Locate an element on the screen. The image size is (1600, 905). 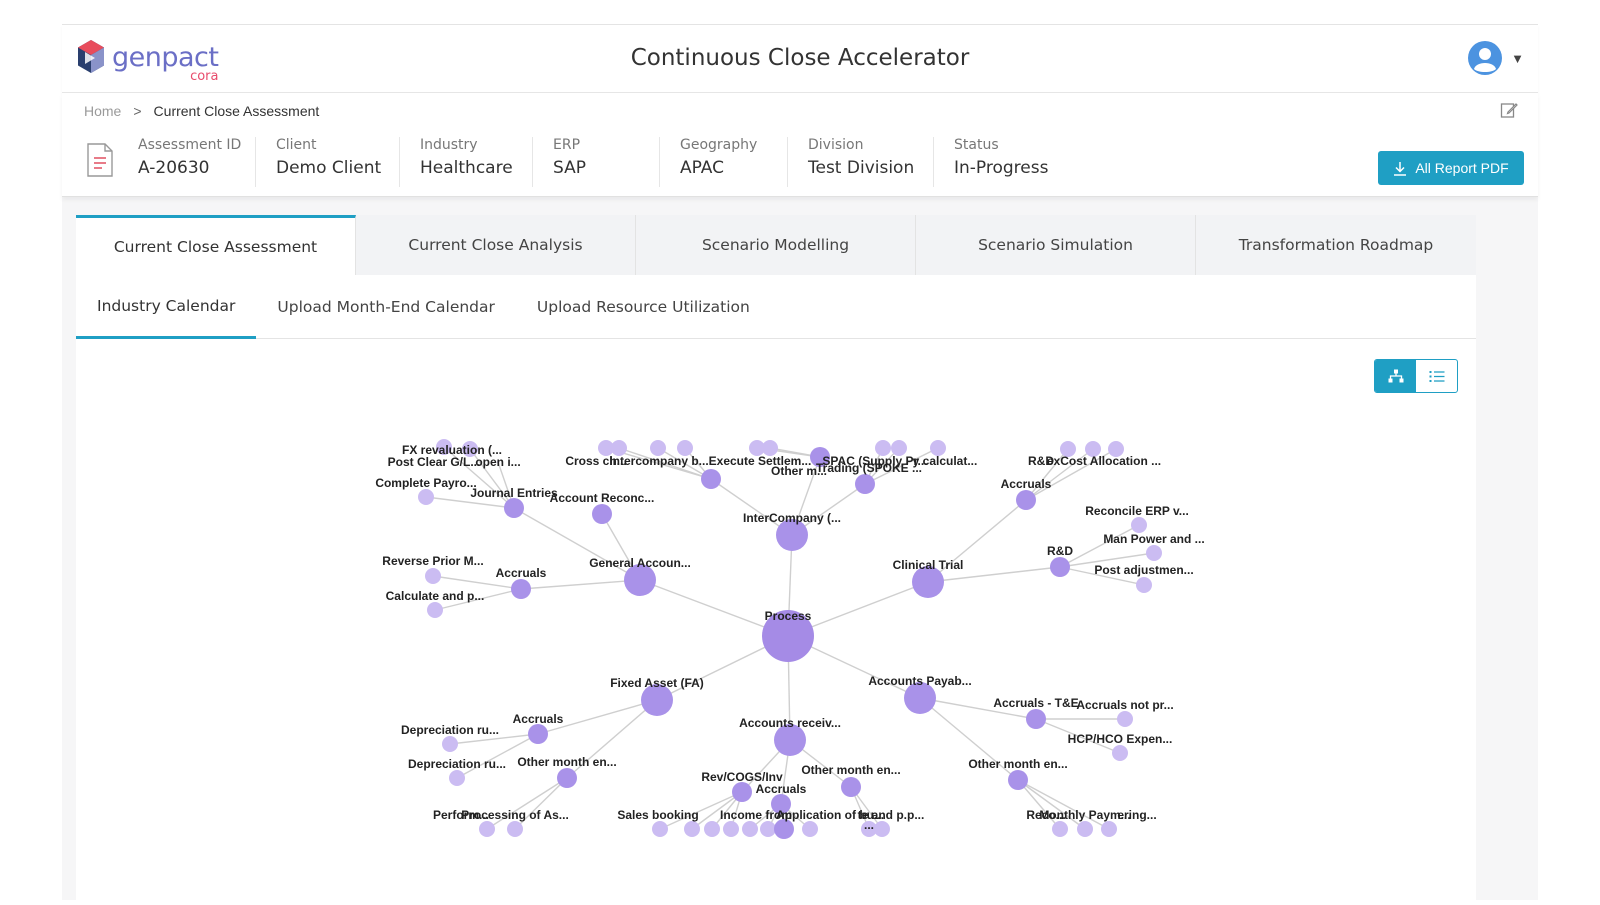
user-menu: ▼ is located at coordinates (1495, 58).